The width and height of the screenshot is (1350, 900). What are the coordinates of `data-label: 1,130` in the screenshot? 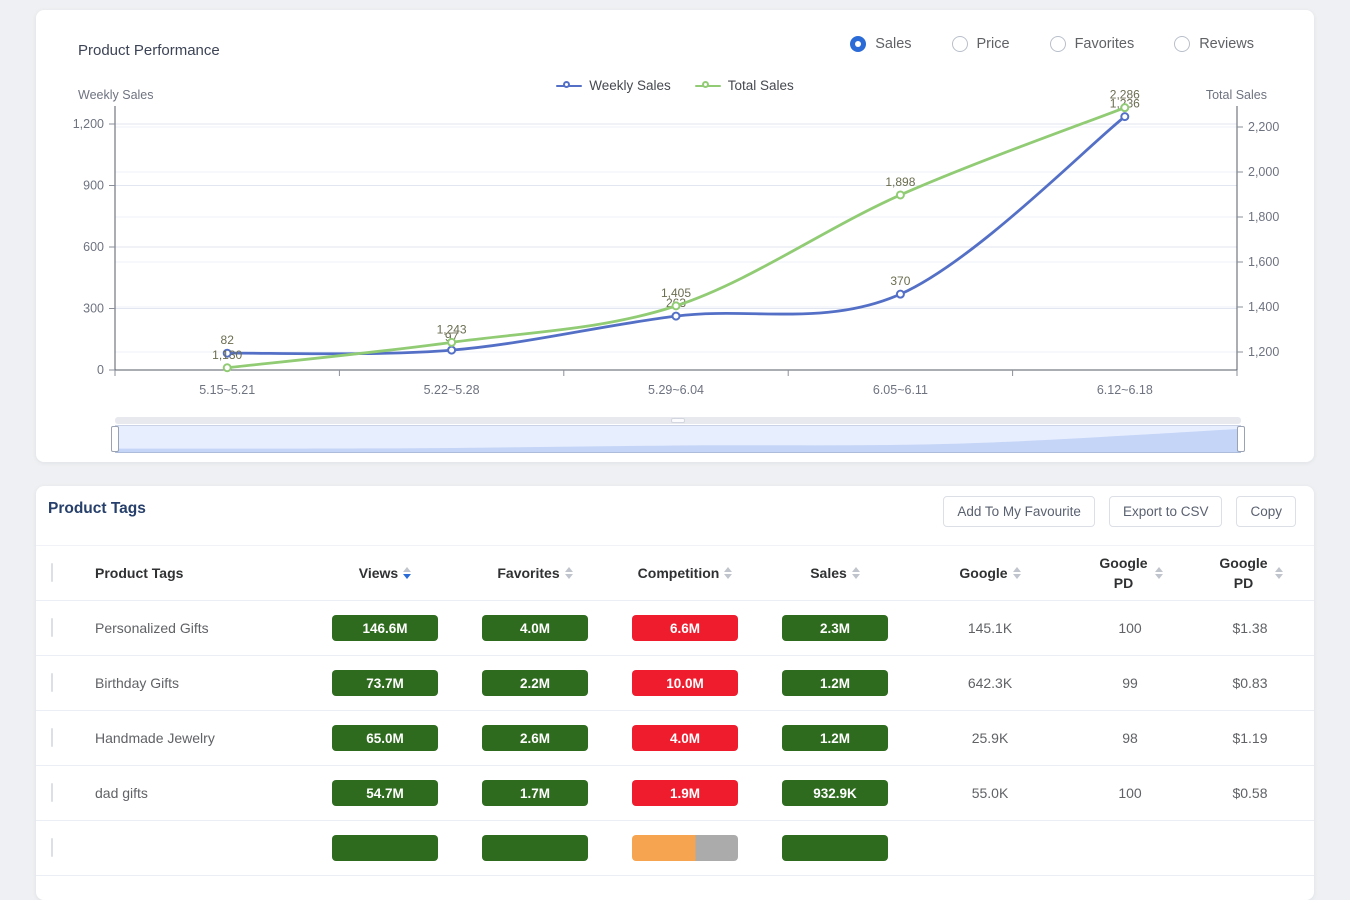 It's located at (227, 355).